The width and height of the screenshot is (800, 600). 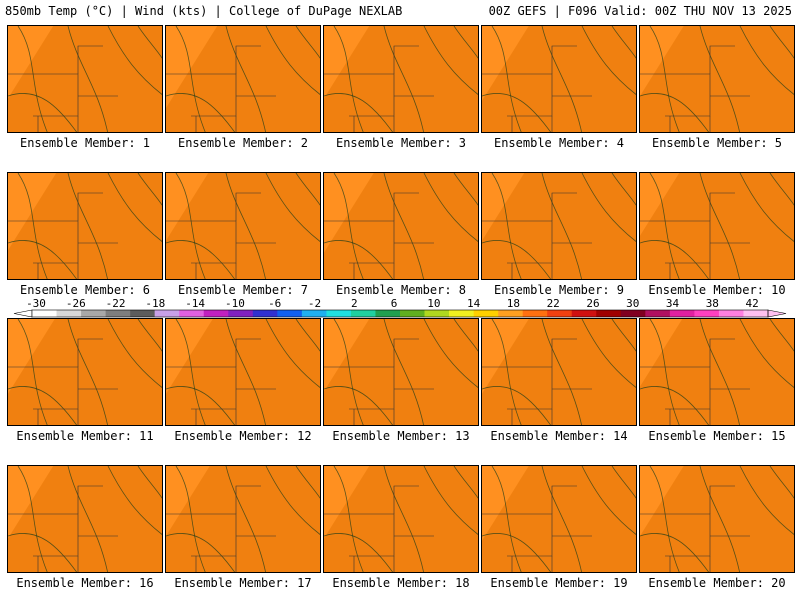 What do you see at coordinates (23, 313) in the screenshot?
I see `colorbar-min-arrow` at bounding box center [23, 313].